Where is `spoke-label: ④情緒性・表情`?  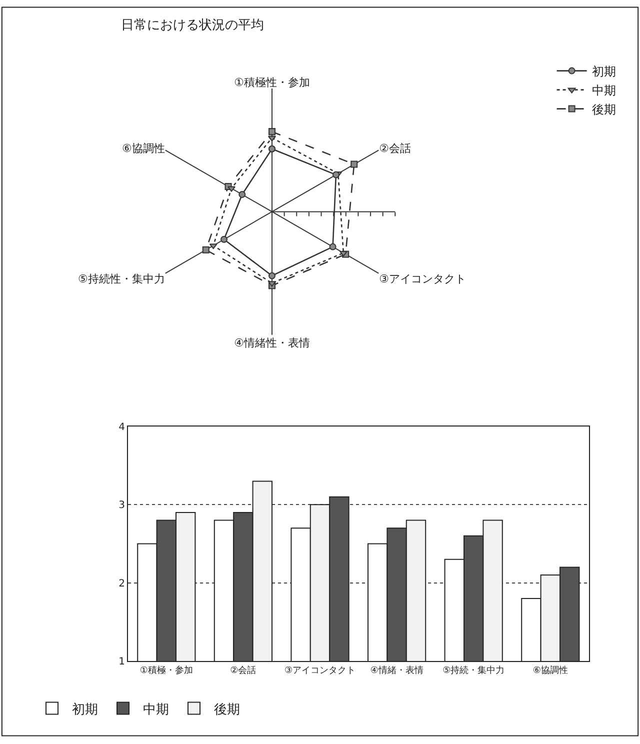 spoke-label: ④情緒性・表情 is located at coordinates (272, 343).